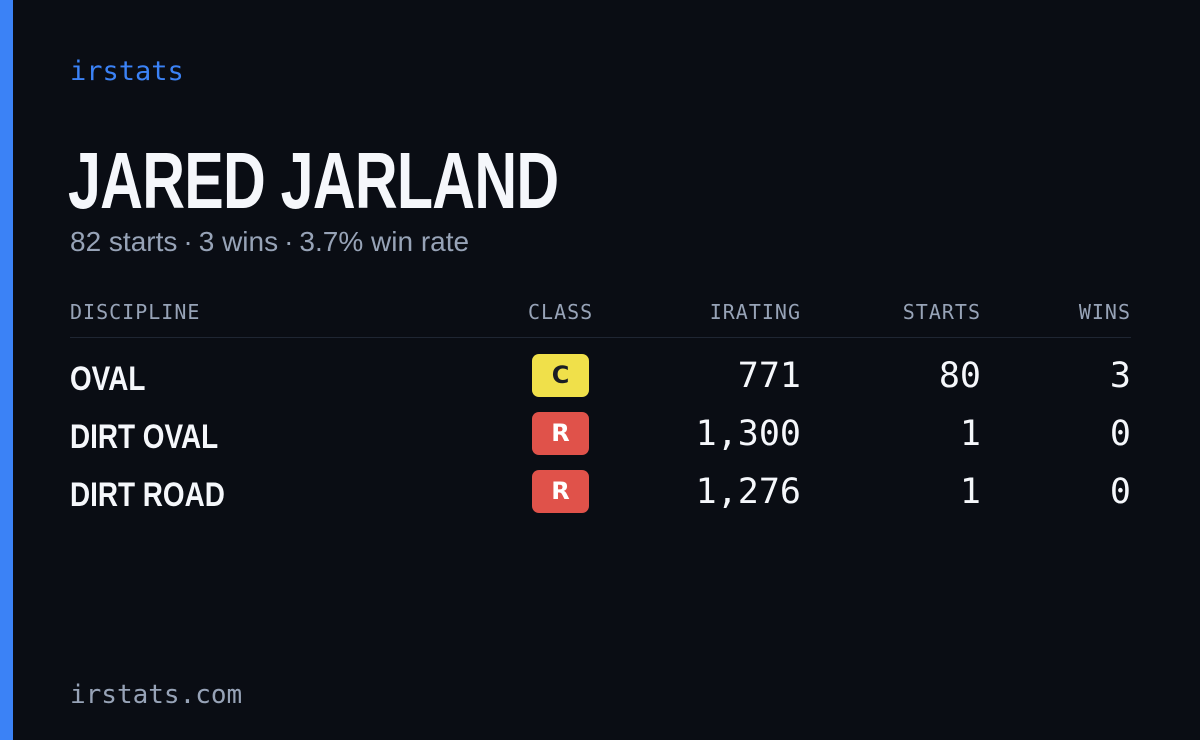 This screenshot has height=740, width=1200. I want to click on table-row: DIRT OVAL R 1,300 1 0, so click(600, 441).